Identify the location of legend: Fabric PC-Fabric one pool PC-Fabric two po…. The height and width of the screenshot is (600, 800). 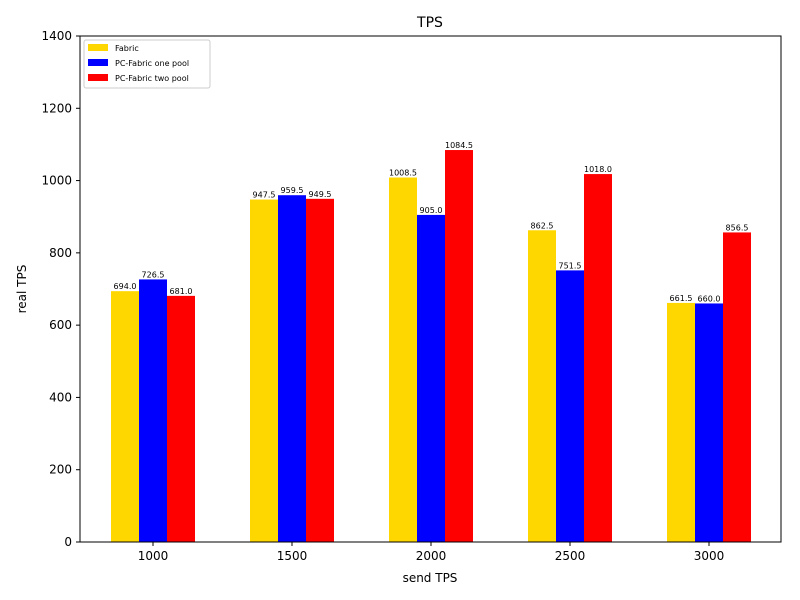
(147, 64).